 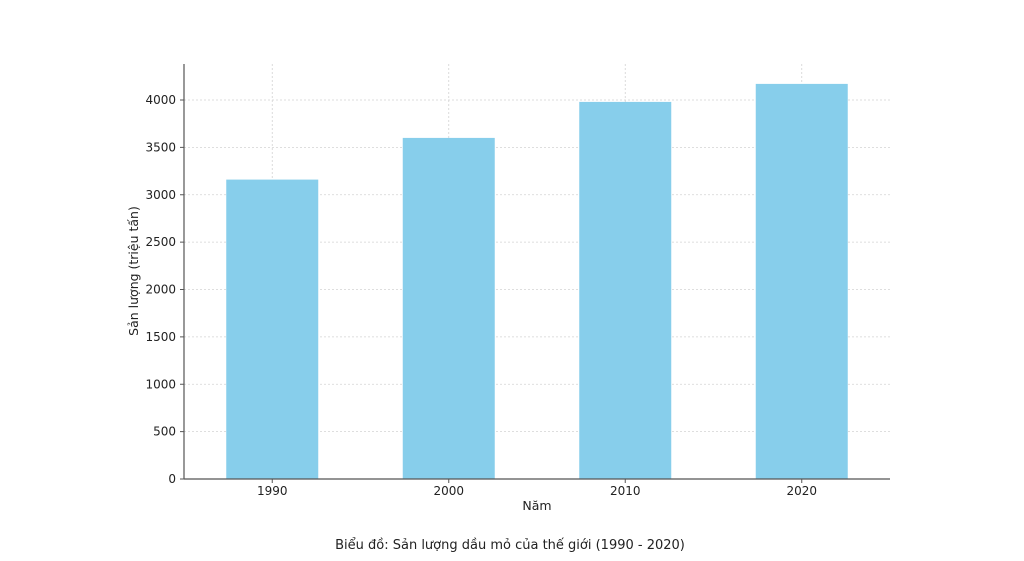 I want to click on bar-2020, so click(x=801, y=281).